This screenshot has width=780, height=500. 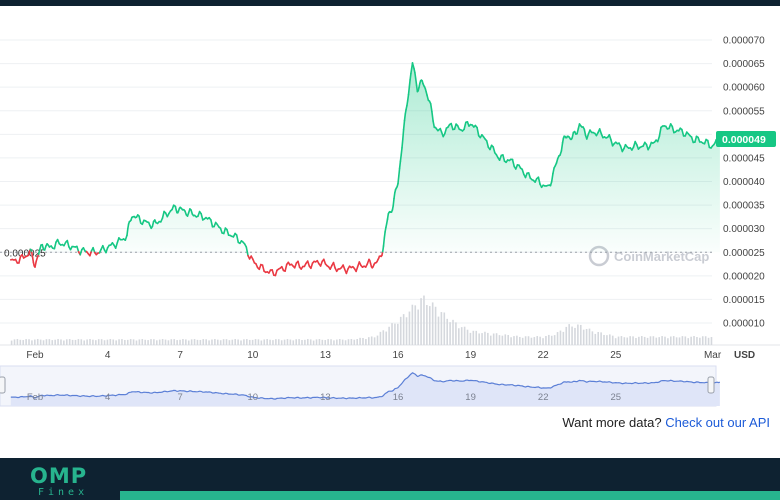 I want to click on y-tick-label: 0.000040, so click(x=744, y=182).